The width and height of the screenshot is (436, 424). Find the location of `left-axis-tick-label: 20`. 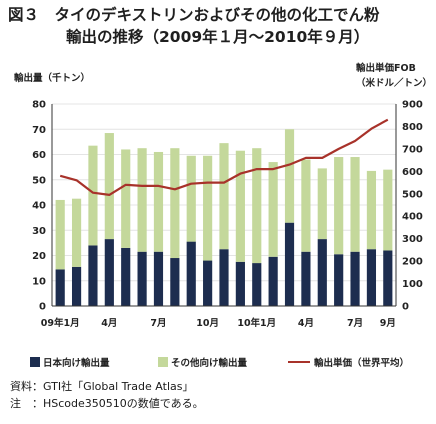

left-axis-tick-label: 20 is located at coordinates (39, 256).